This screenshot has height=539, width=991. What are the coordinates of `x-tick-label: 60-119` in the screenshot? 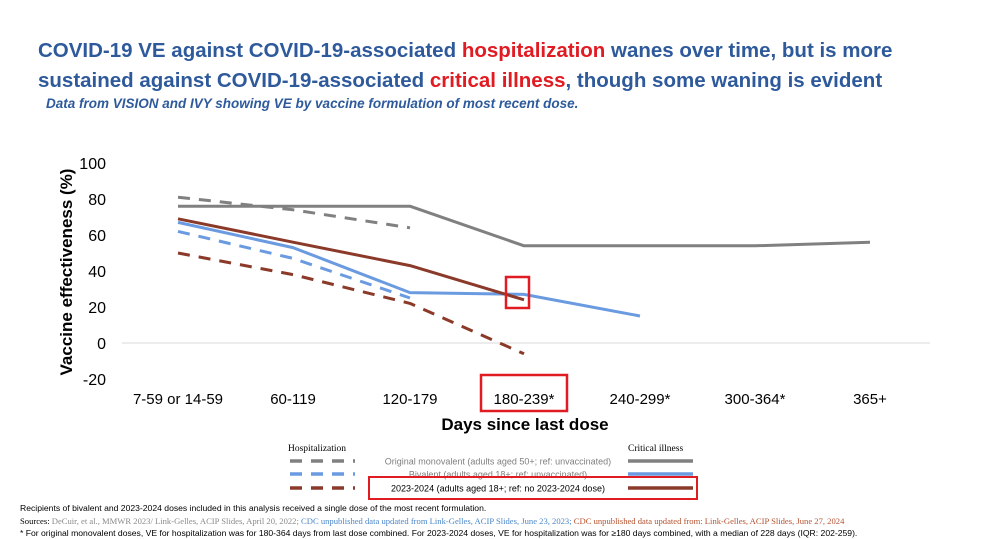 It's located at (293, 399).